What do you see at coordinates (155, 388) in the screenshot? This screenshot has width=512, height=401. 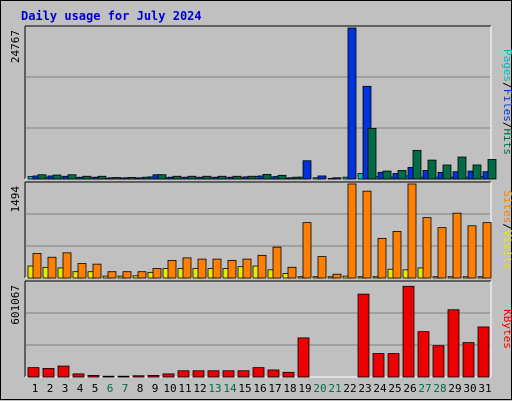 I see `x-axis-label-day-9: 9` at bounding box center [155, 388].